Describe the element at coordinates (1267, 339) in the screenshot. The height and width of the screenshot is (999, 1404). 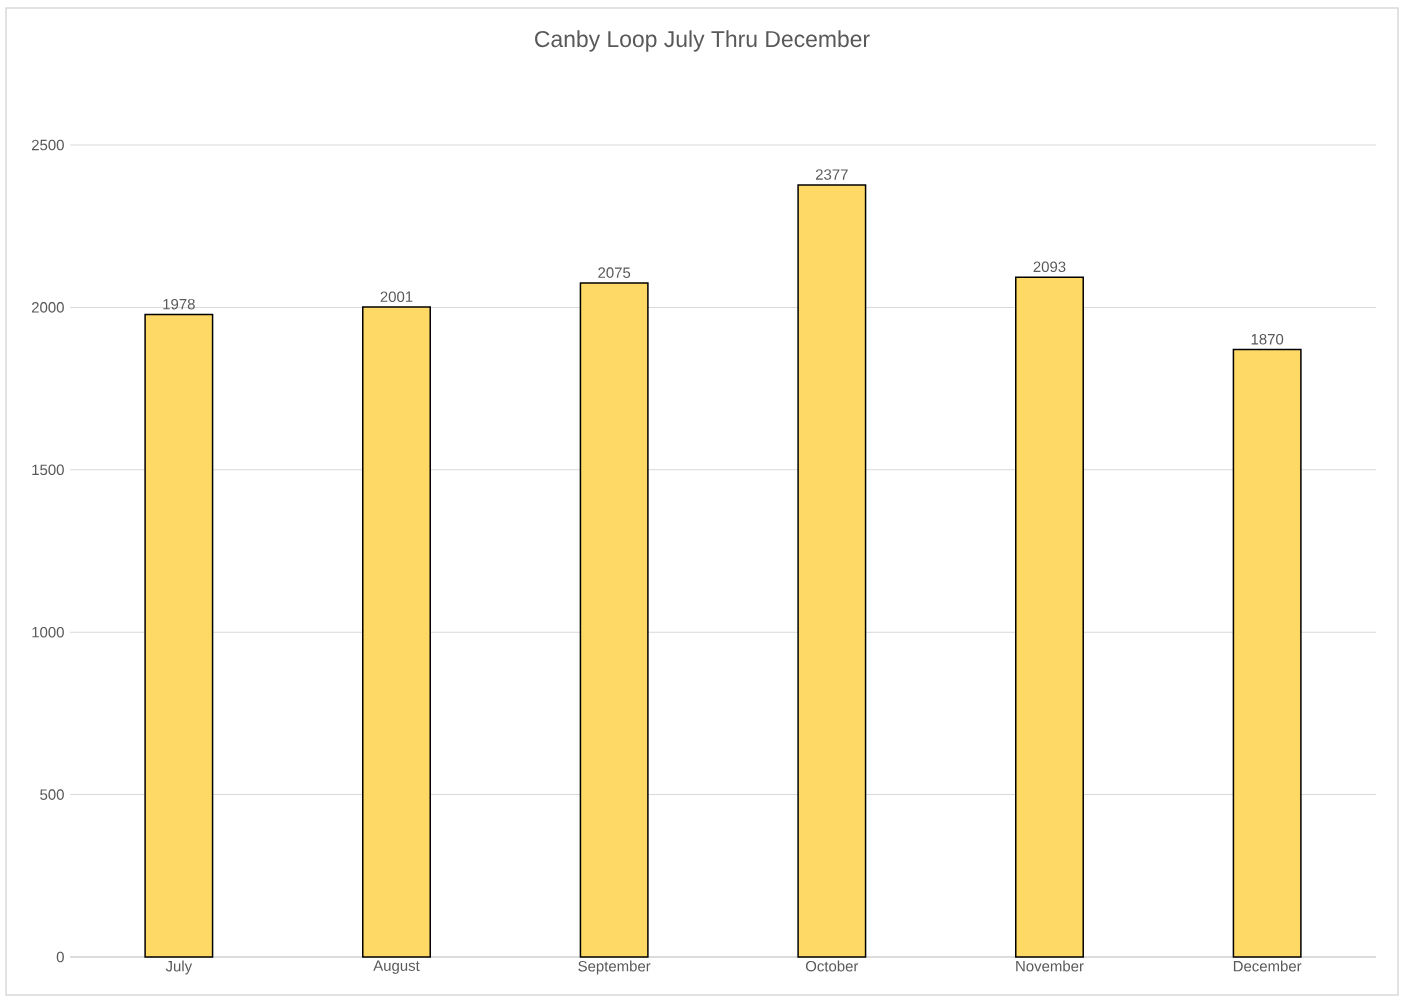
I see `data-label: 1870` at that location.